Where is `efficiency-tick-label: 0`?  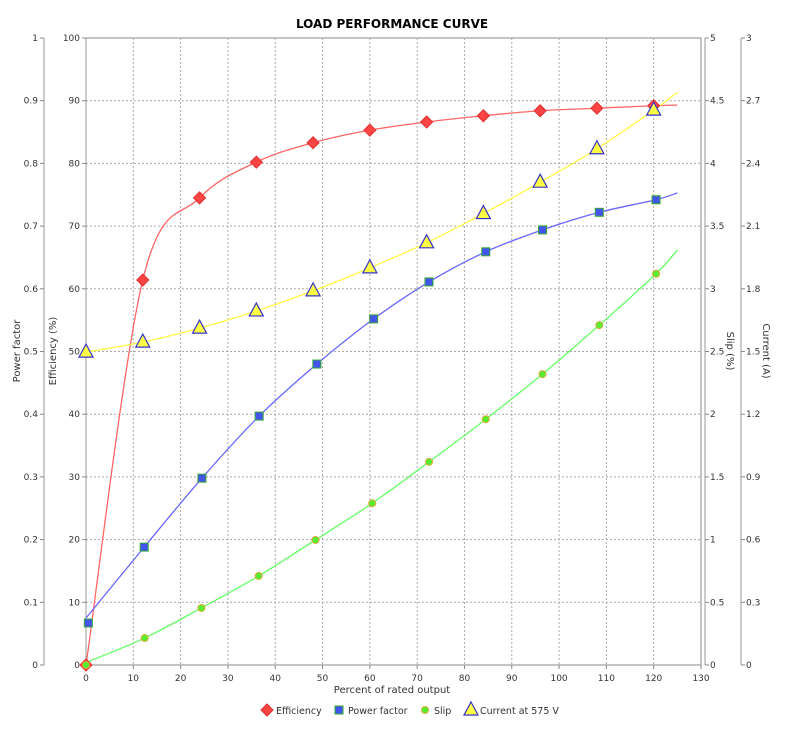
efficiency-tick-label: 0 is located at coordinates (77, 666).